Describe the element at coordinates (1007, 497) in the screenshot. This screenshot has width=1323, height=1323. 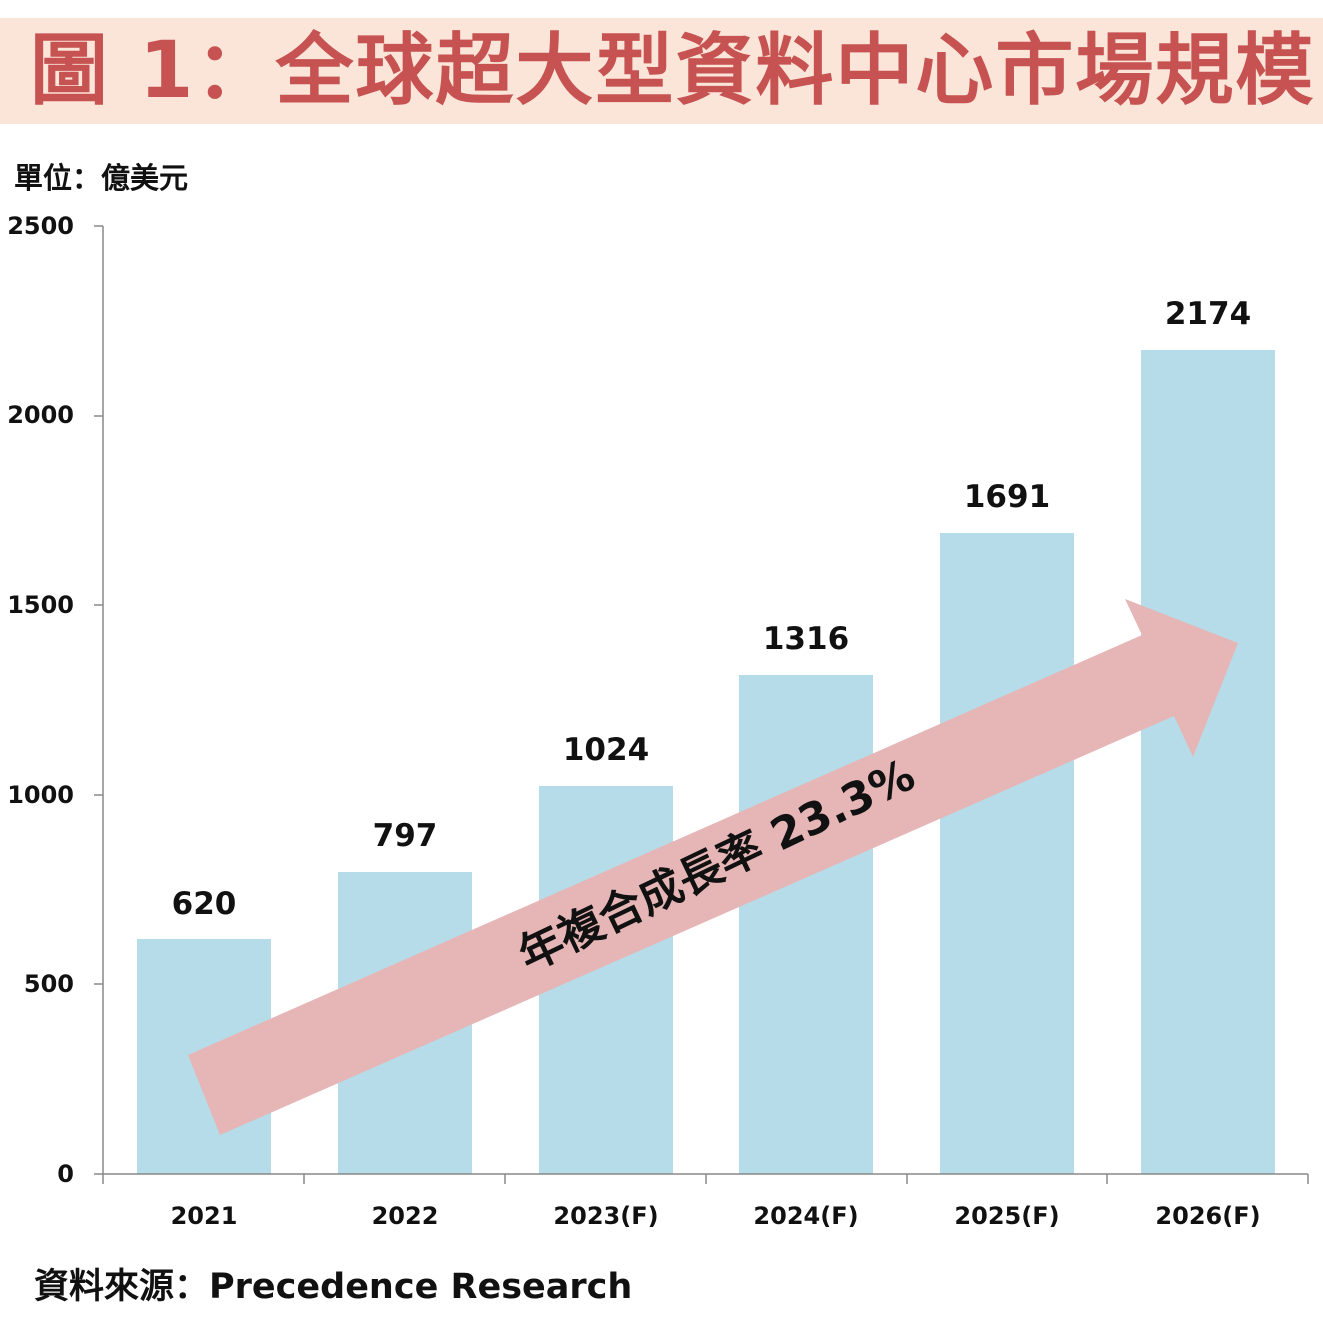
I see `bar-value-2025f: 1691` at that location.